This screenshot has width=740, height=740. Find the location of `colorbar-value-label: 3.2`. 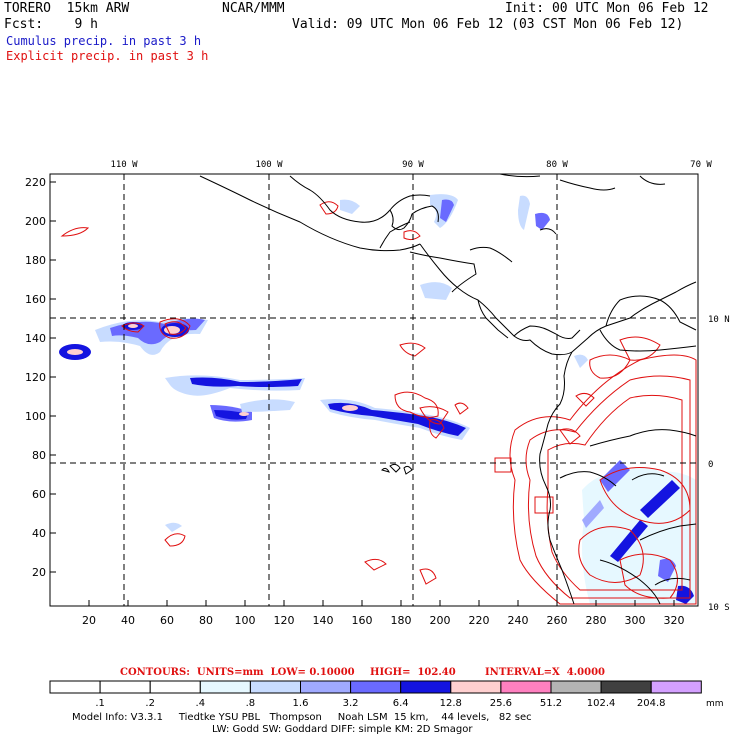

colorbar-value-label: 3.2 is located at coordinates (351, 703).